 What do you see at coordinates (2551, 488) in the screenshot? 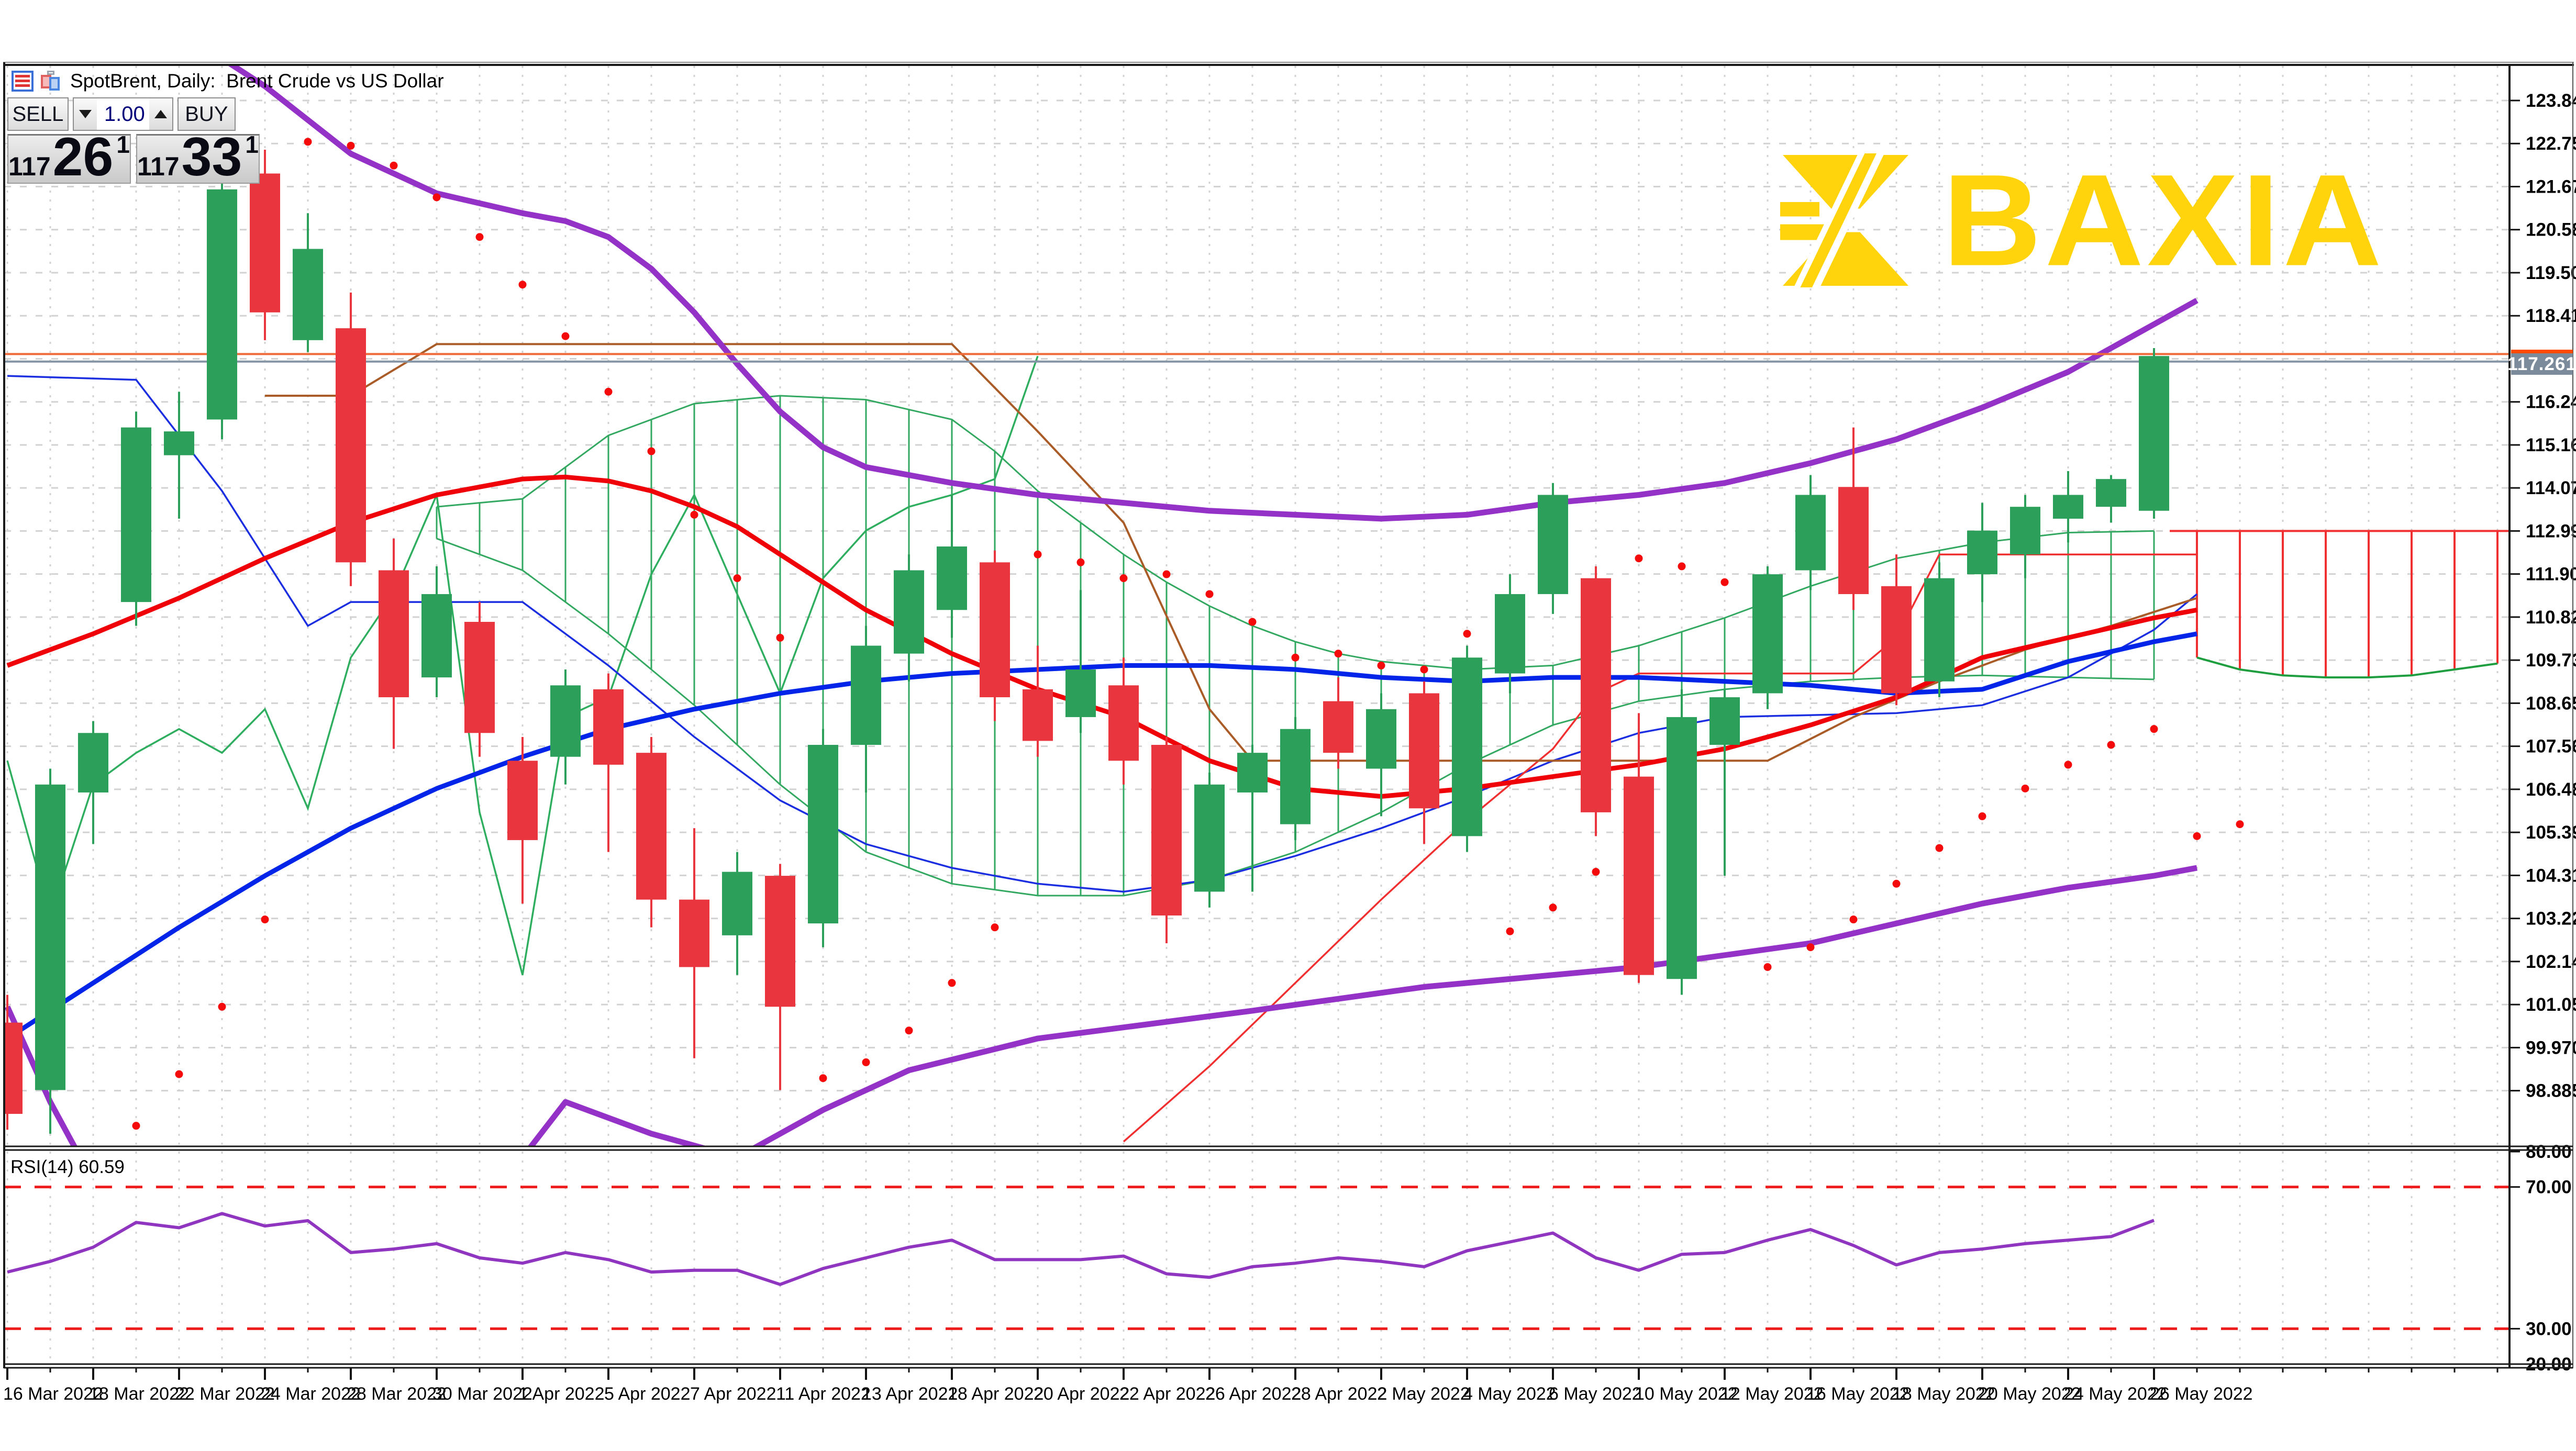
I see `svg-text: 114.075` at bounding box center [2551, 488].